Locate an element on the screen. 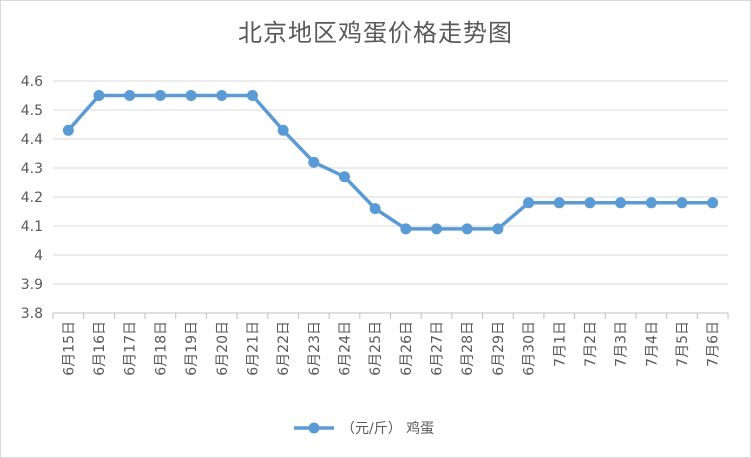 The width and height of the screenshot is (751, 458). y-tick-label: 4.5 is located at coordinates (32, 111).